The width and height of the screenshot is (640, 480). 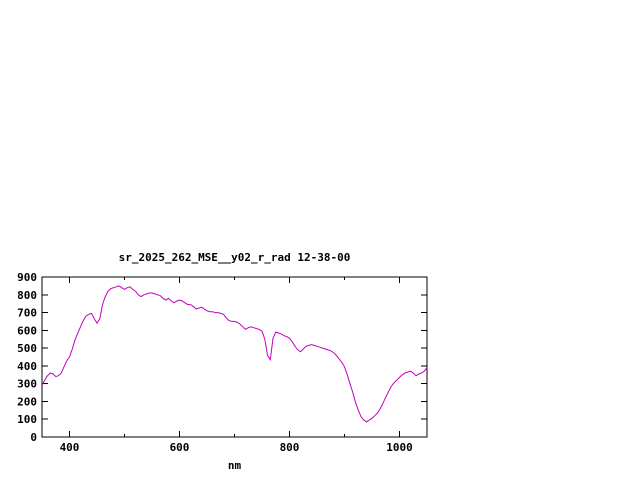 I want to click on chart-title: sr_2025_262_MSE__y02_r_rad 12-38-00, so click(x=234, y=257).